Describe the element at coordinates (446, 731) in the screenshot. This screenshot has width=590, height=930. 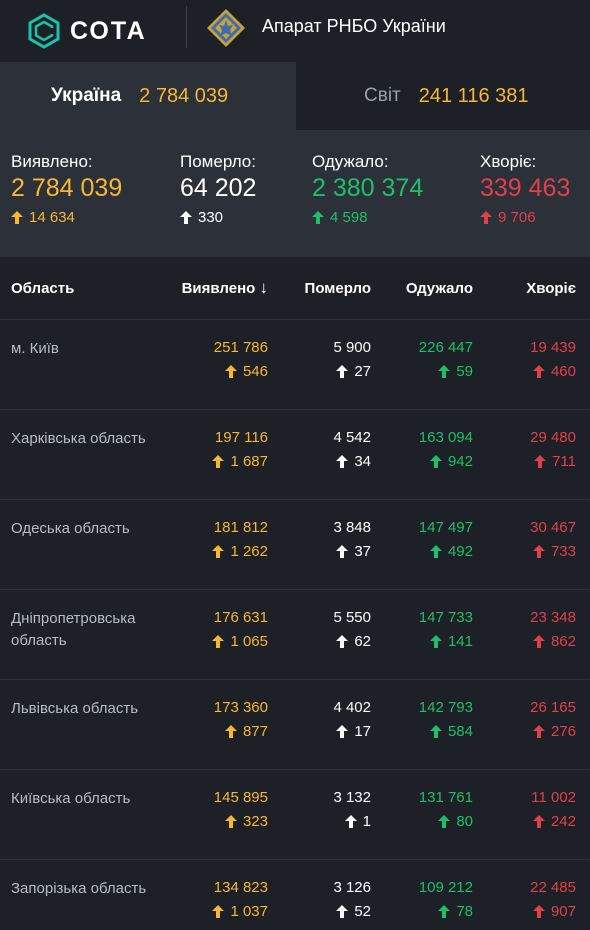
I see `cell-recovered-delta: 584` at that location.